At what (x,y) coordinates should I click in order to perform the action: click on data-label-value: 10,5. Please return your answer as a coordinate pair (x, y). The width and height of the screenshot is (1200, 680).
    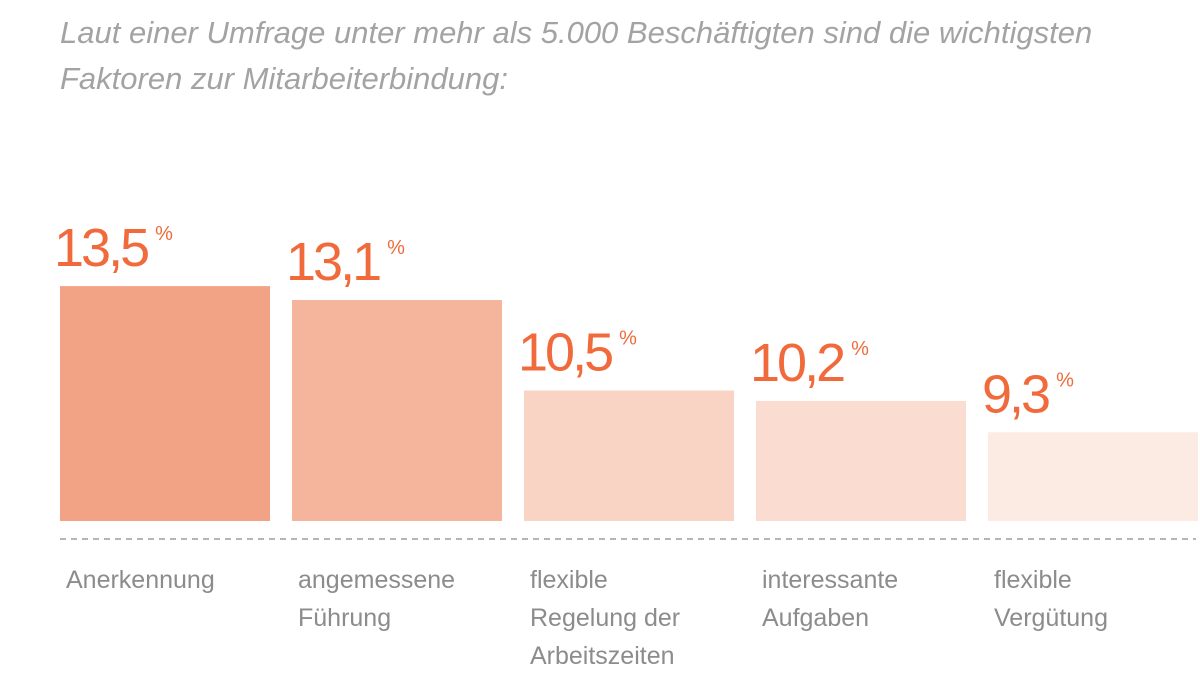
    Looking at the image, I should click on (565, 353).